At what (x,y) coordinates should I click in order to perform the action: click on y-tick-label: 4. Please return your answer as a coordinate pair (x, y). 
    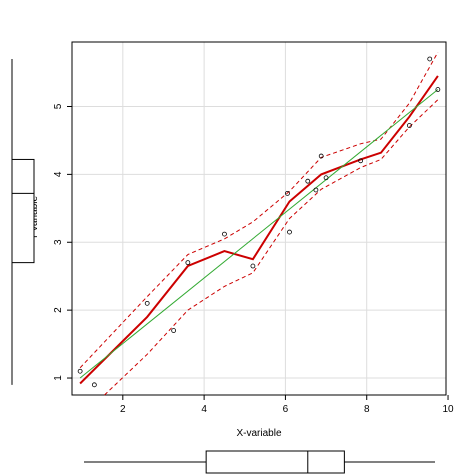
    Looking at the image, I should click on (58, 174).